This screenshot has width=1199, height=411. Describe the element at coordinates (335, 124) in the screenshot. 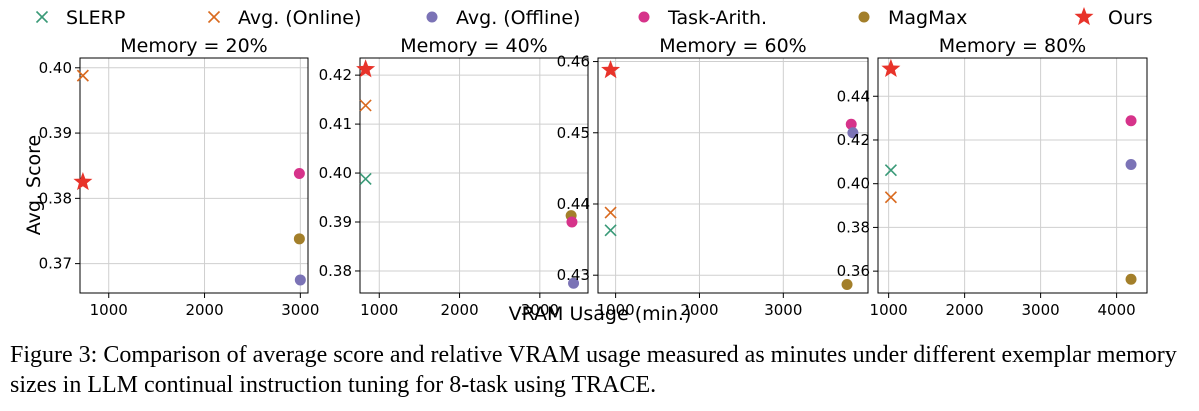

I see `y-tick-label: 0.41` at that location.